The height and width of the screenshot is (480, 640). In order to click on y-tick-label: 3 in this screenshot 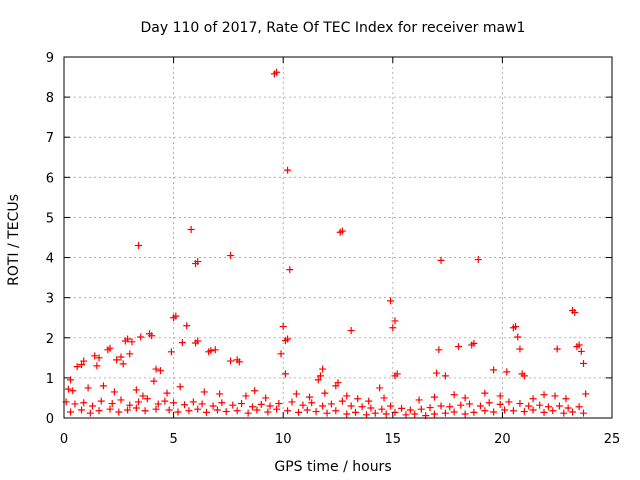, I will do `click(50, 299)`.